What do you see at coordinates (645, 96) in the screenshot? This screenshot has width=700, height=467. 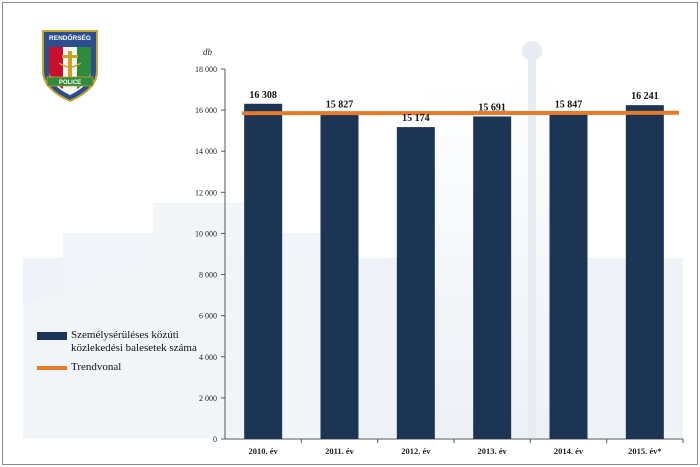 I see `bar-value-label: 16 241` at bounding box center [645, 96].